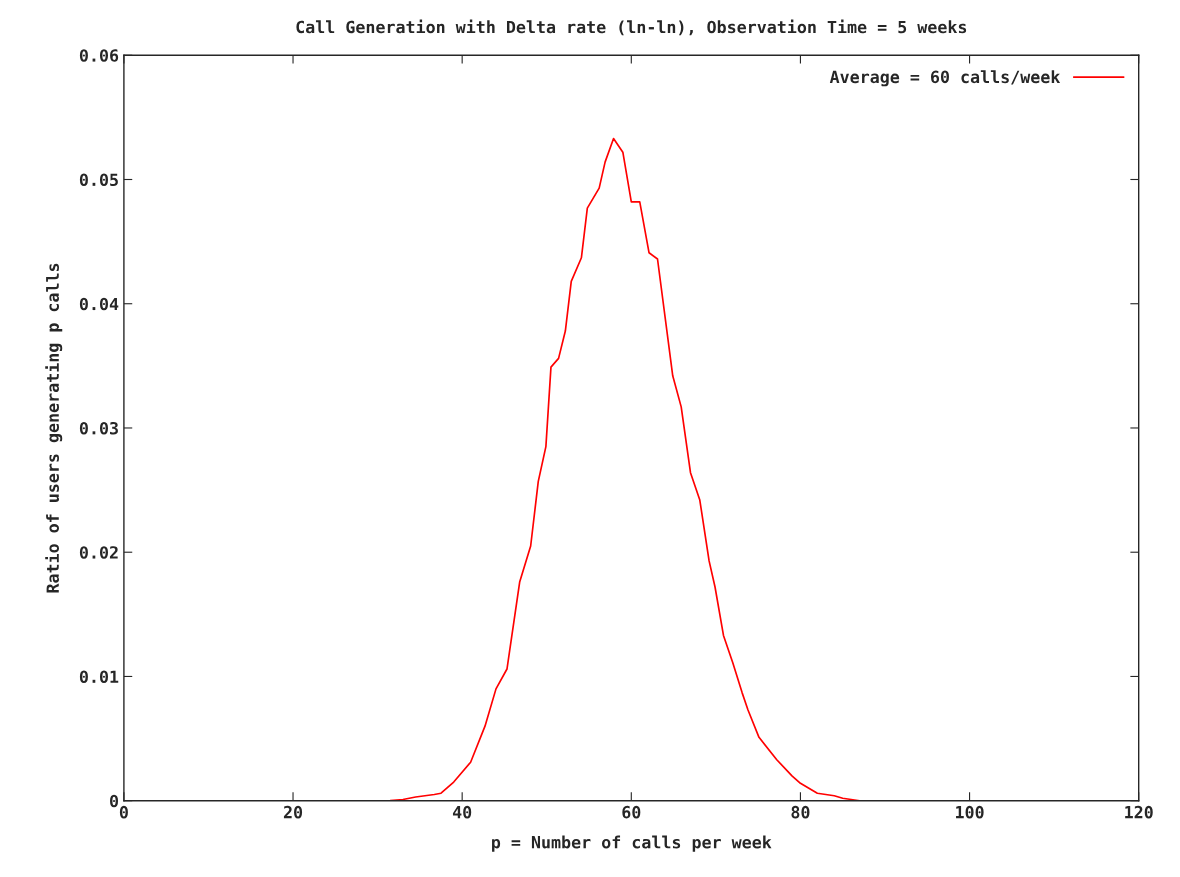 This screenshot has width=1180, height=877. I want to click on y-tick-label: 0.01, so click(99, 677).